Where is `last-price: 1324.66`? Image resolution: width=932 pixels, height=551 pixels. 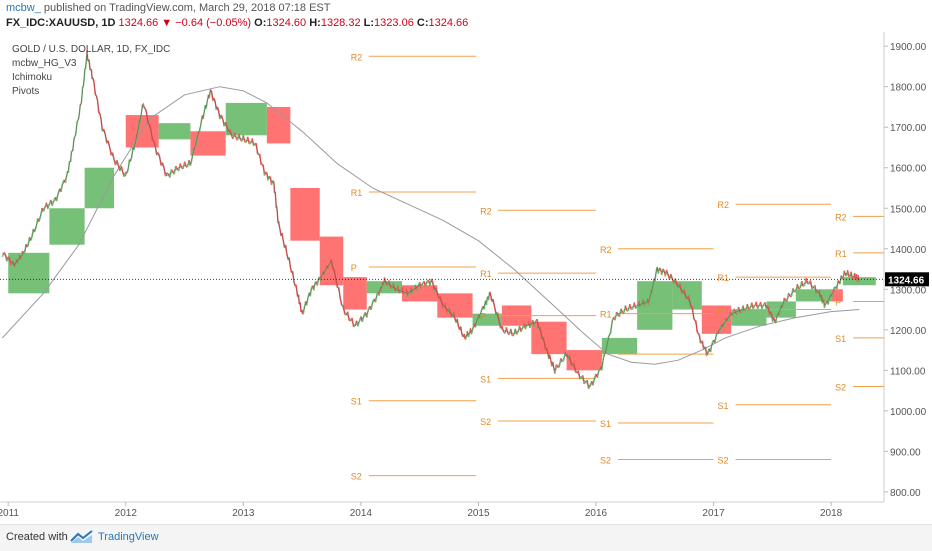
last-price: 1324.66 is located at coordinates (138, 23).